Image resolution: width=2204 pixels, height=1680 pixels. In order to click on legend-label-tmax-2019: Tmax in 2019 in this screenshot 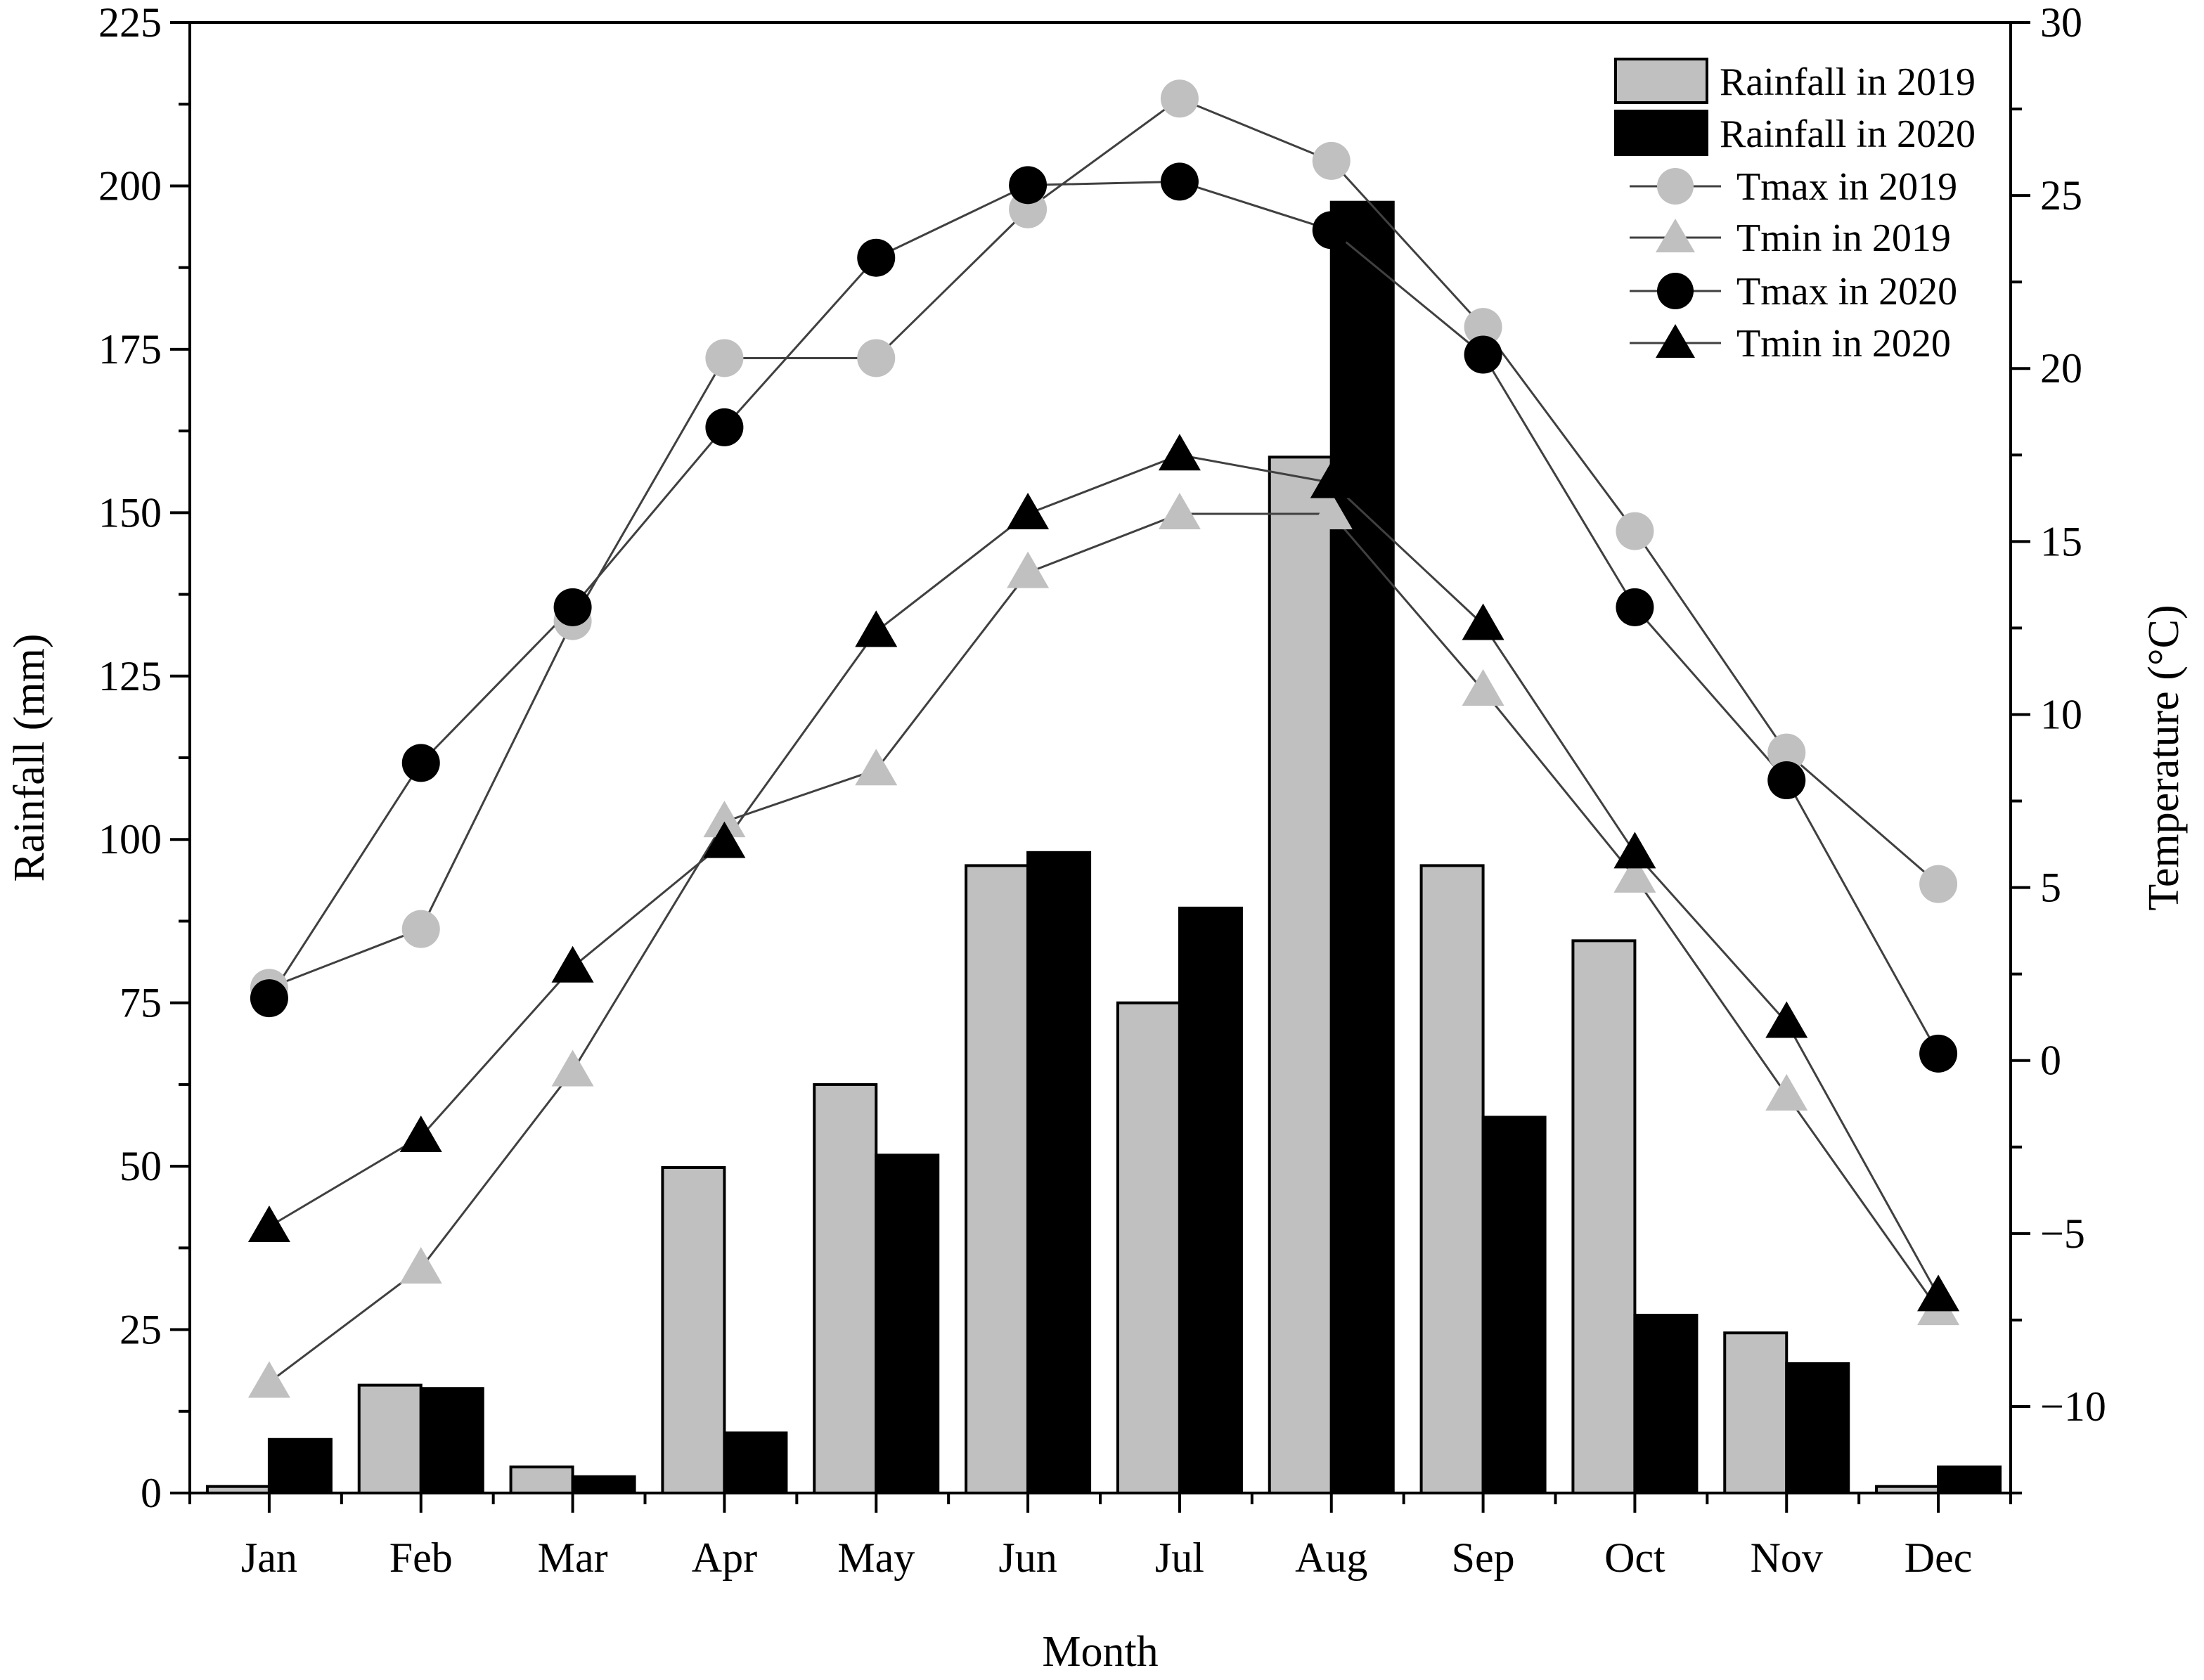, I will do `click(1846, 187)`.